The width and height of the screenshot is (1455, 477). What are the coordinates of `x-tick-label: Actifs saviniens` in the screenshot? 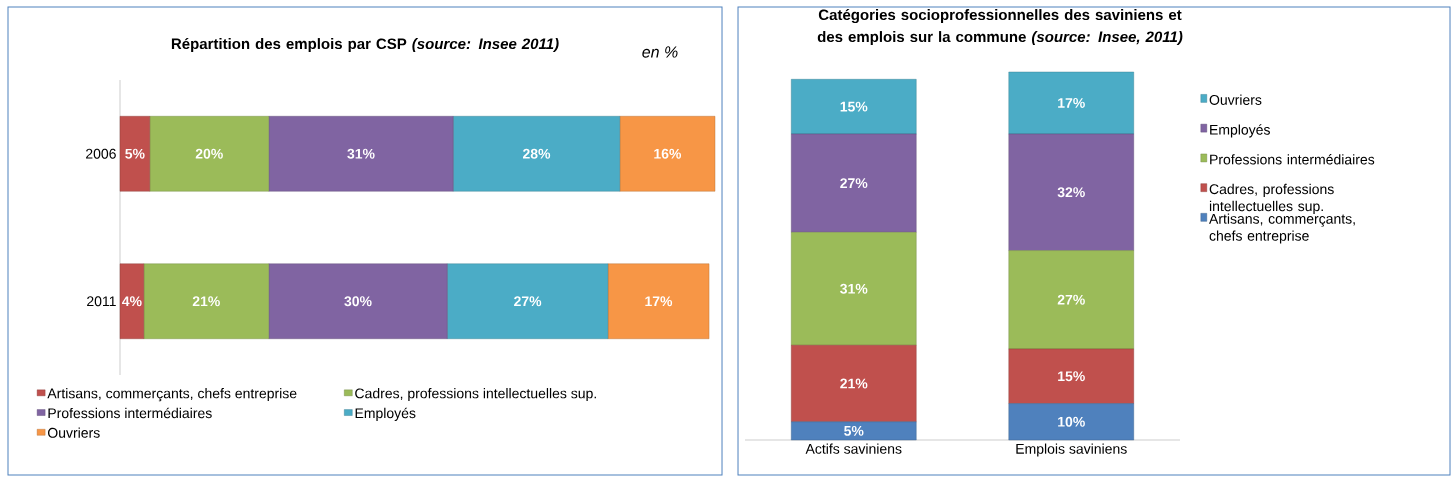 It's located at (853, 448).